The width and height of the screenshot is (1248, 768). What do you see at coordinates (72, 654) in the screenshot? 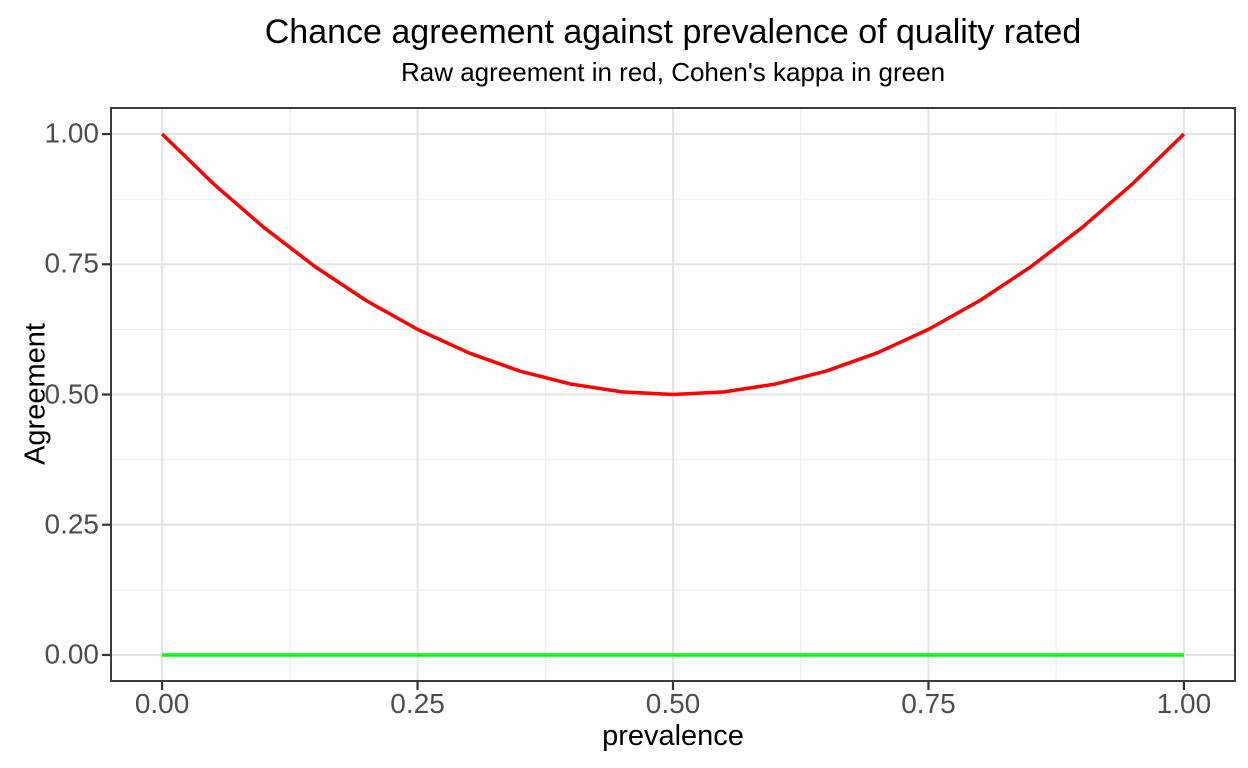
I see `y-tick-label: 0.00` at bounding box center [72, 654].